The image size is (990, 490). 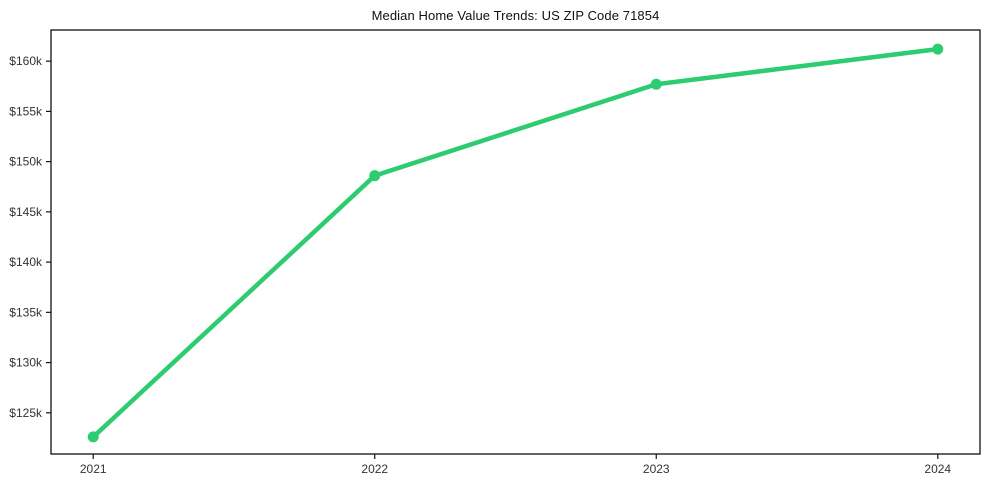 I want to click on y-tick-label: $145k, so click(x=26, y=212).